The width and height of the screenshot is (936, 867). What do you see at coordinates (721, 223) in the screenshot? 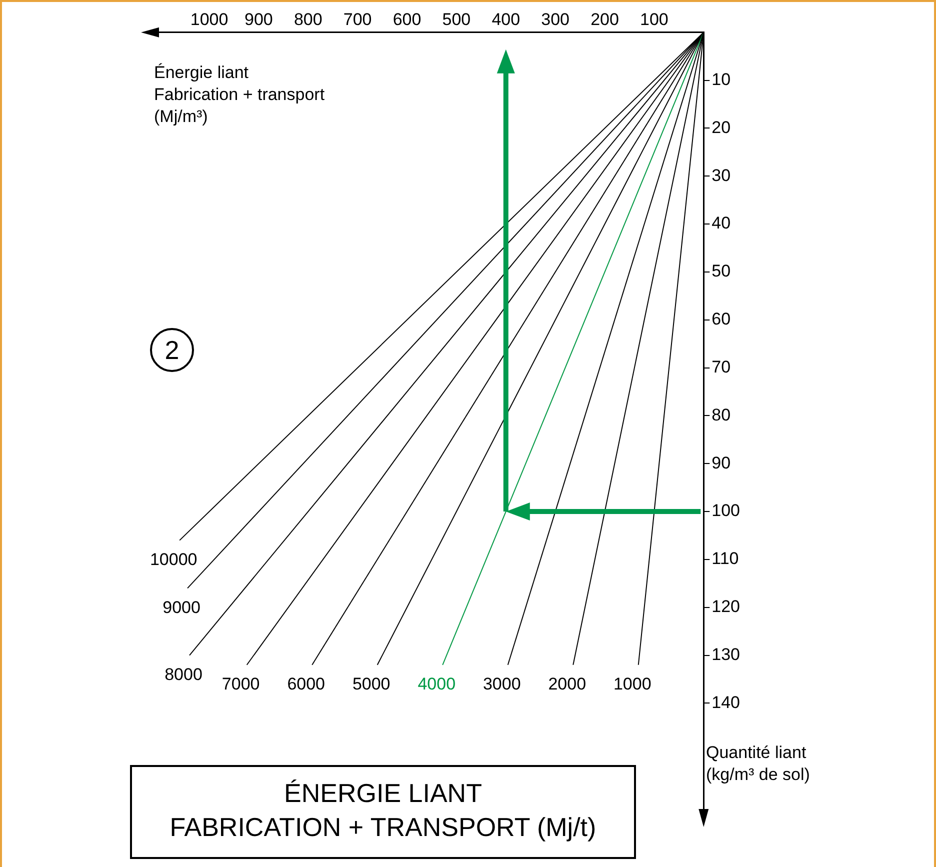
I see `y-tick-label: 40` at bounding box center [721, 223].